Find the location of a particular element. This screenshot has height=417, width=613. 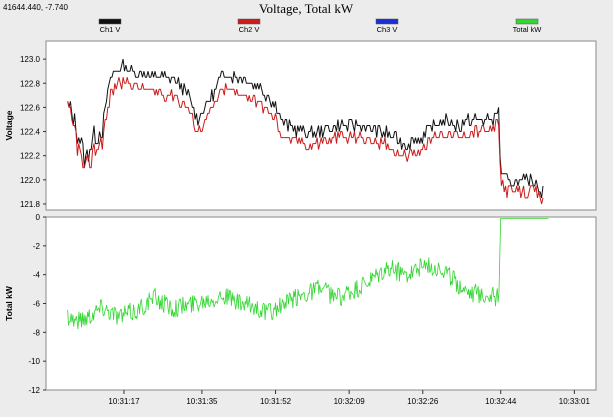

y-axis-label: Total kW is located at coordinates (9, 303).